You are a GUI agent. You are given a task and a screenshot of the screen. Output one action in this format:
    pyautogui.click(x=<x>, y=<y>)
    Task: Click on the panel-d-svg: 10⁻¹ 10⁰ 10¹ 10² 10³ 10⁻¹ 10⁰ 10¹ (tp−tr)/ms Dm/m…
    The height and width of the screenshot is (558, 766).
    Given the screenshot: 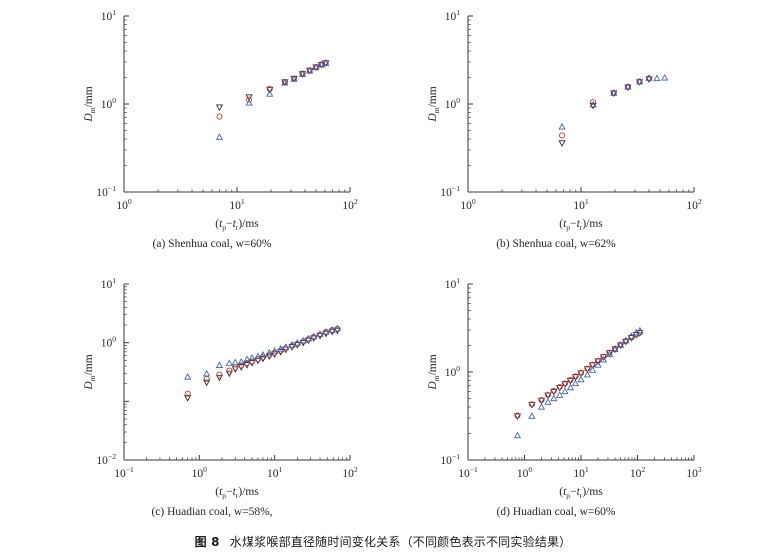 What is the action you would take?
    pyautogui.click(x=564, y=388)
    